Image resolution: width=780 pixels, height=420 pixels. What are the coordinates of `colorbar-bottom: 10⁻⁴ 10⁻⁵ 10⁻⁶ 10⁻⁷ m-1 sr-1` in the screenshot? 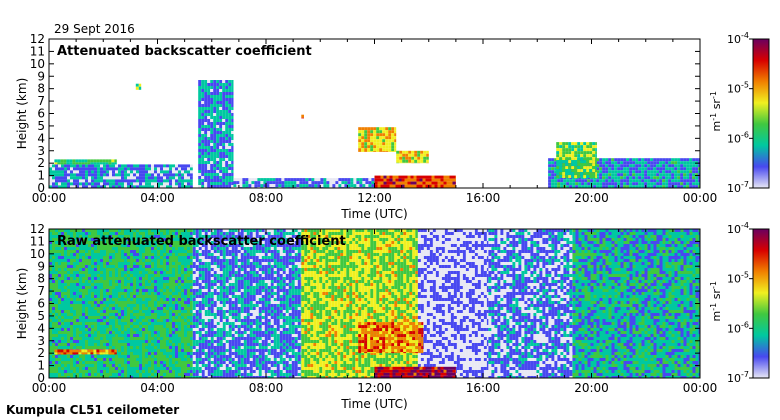 It's located at (739, 303).